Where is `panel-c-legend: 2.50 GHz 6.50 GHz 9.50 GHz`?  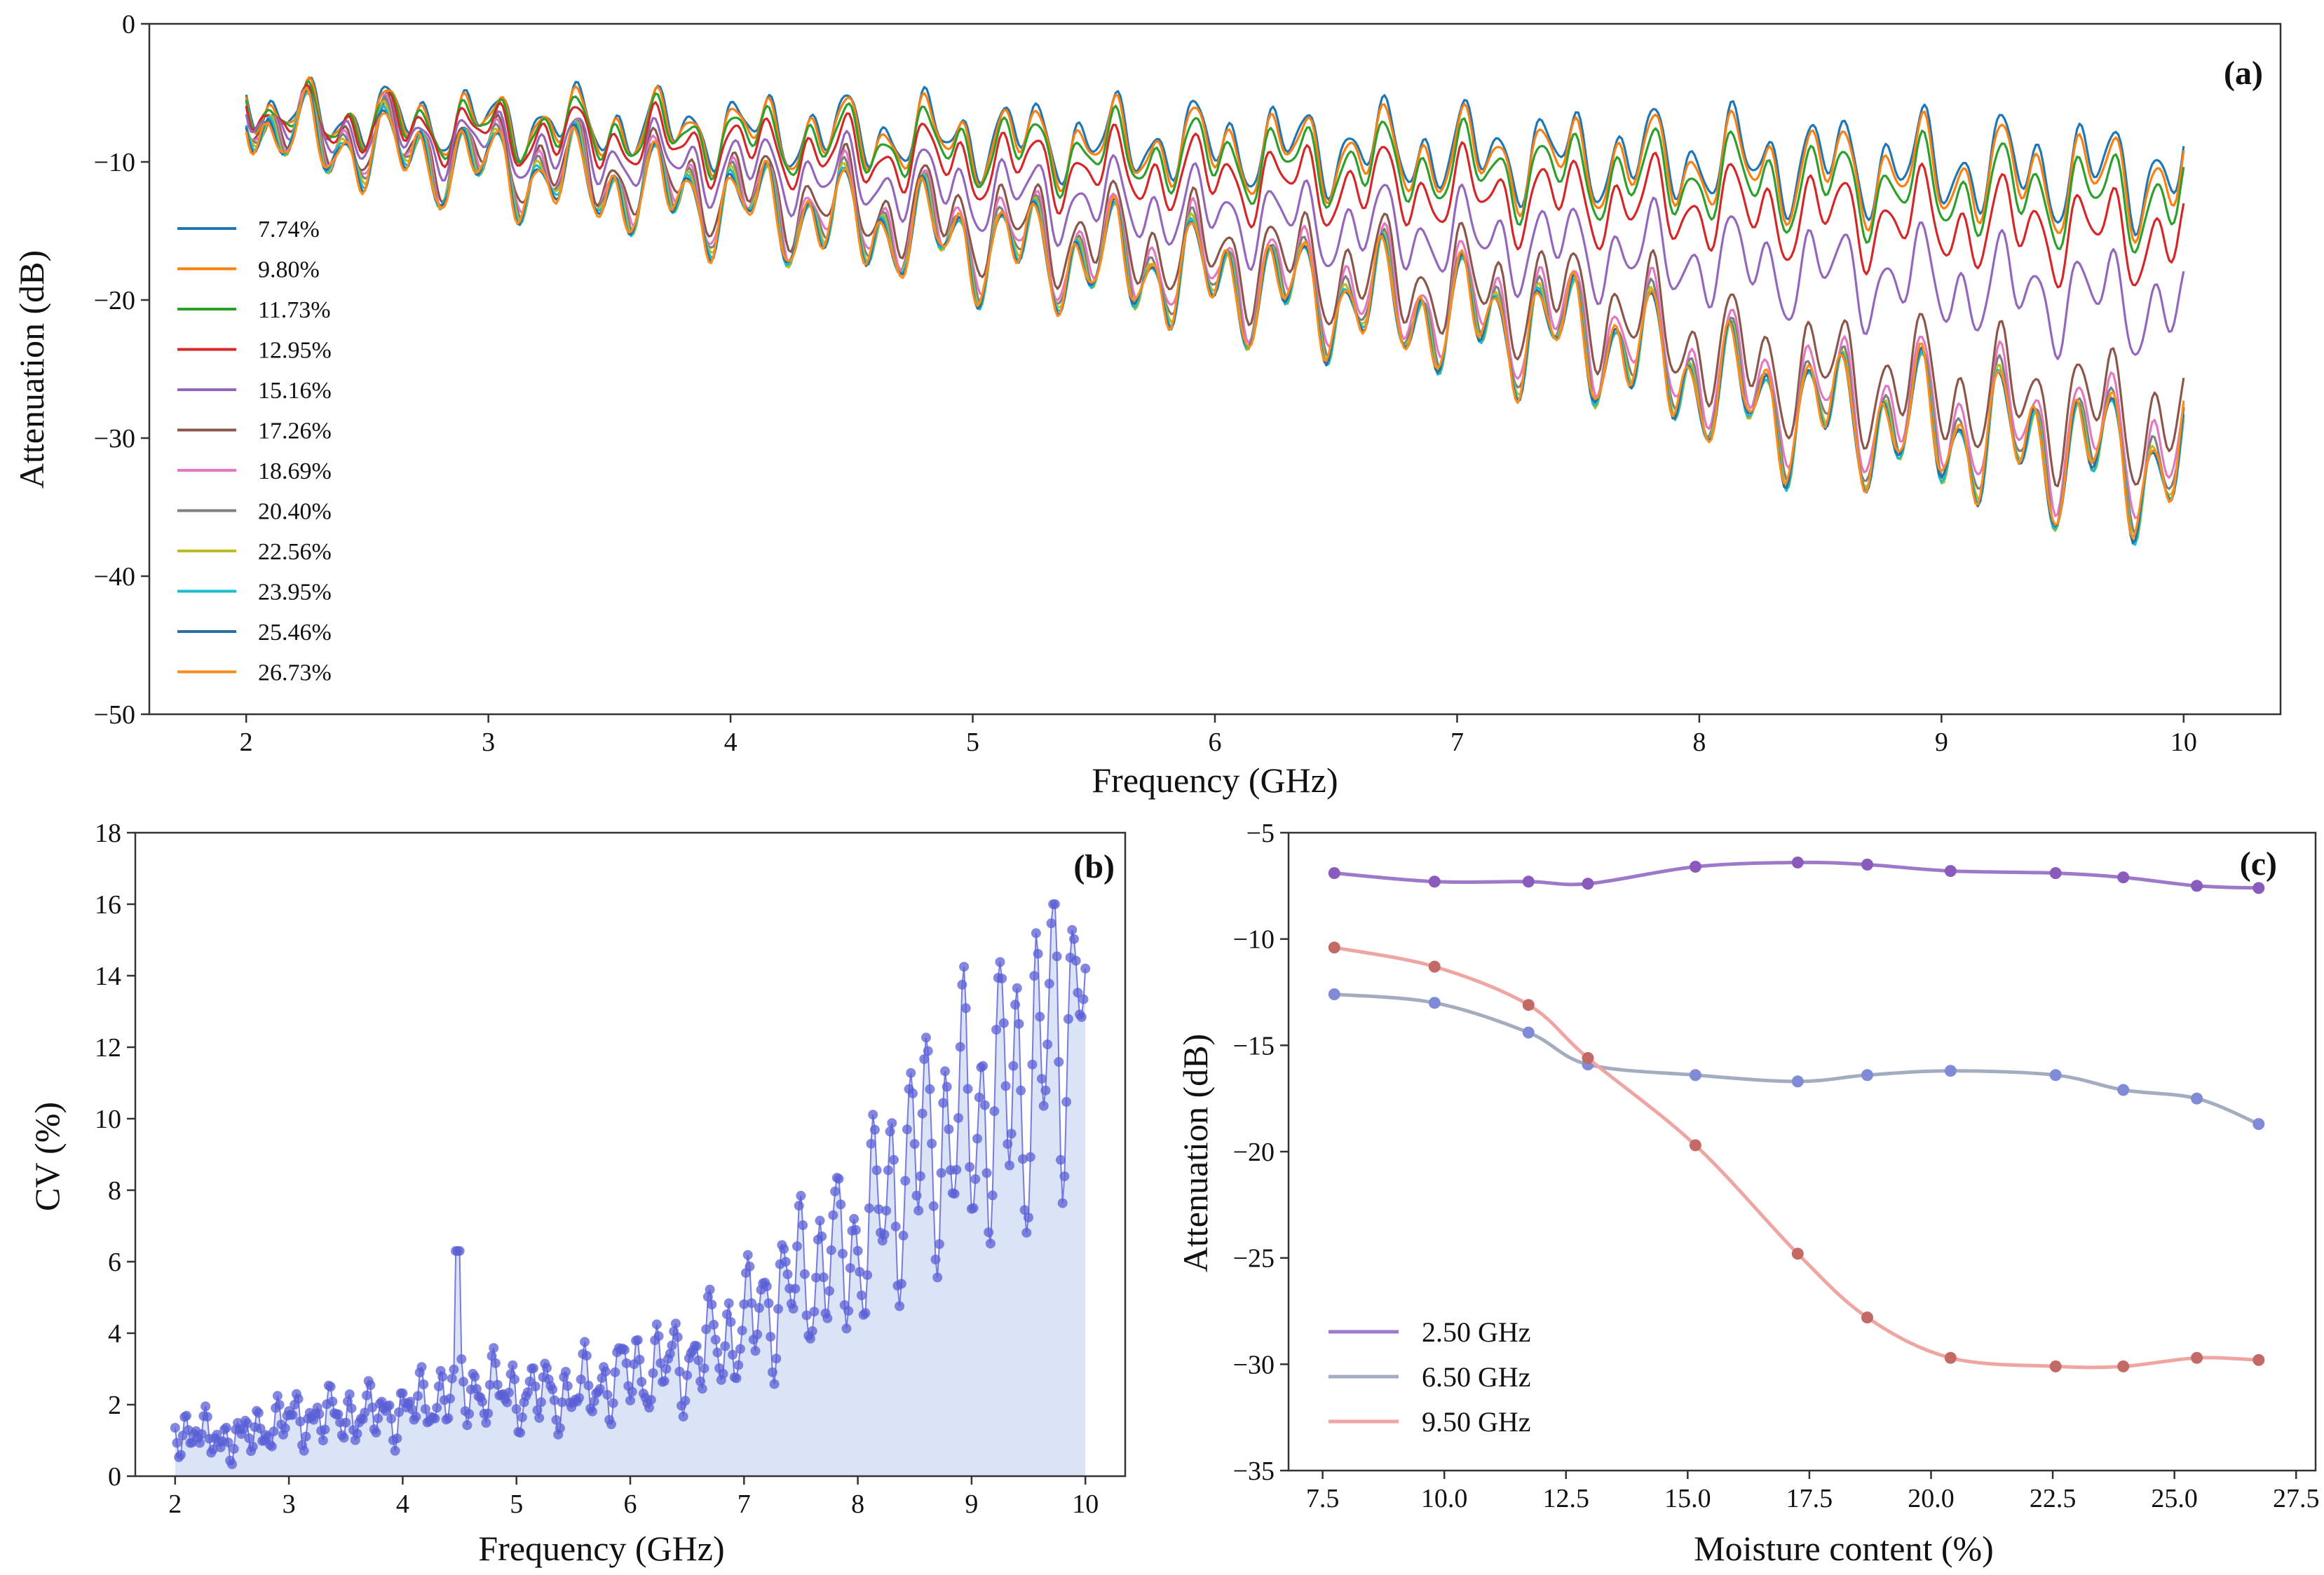
panel-c-legend: 2.50 GHz 6.50 GHz 9.50 GHz is located at coordinates (1430, 1377).